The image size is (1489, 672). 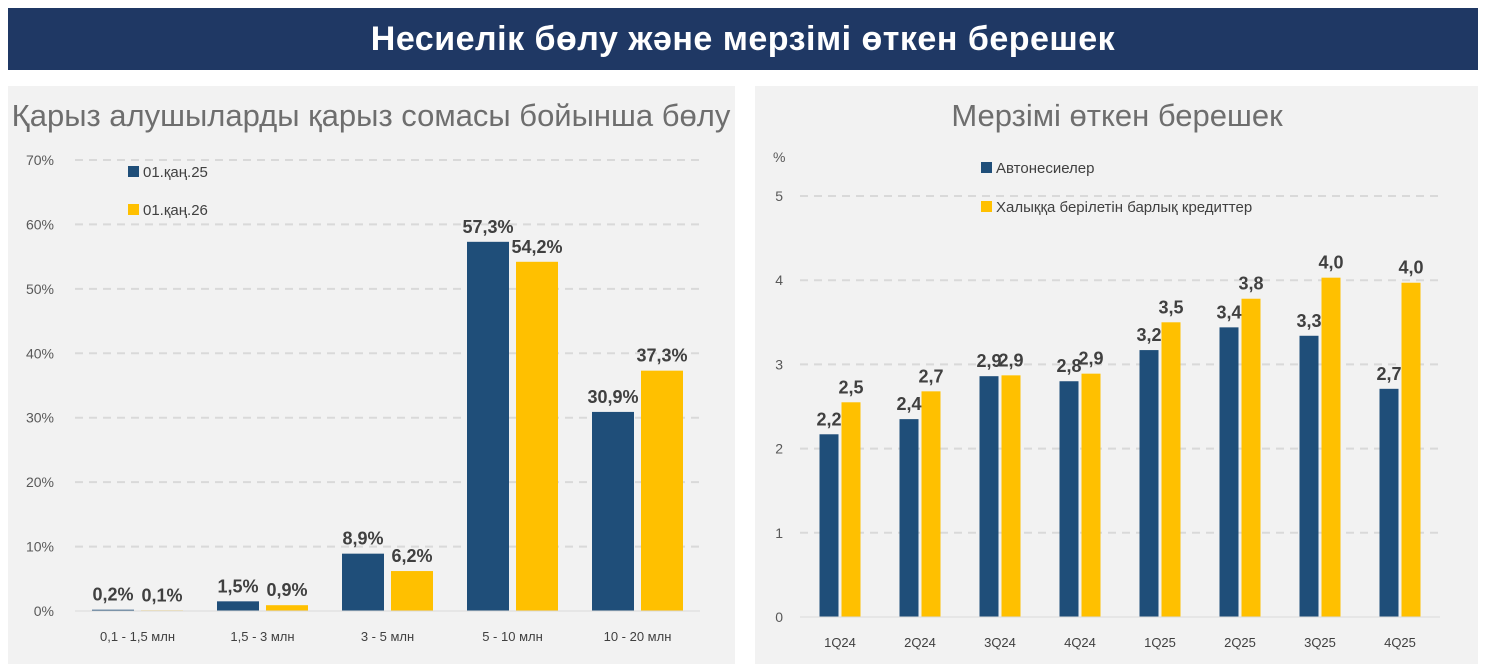 I want to click on data-label: 2,8, so click(x=1068, y=366).